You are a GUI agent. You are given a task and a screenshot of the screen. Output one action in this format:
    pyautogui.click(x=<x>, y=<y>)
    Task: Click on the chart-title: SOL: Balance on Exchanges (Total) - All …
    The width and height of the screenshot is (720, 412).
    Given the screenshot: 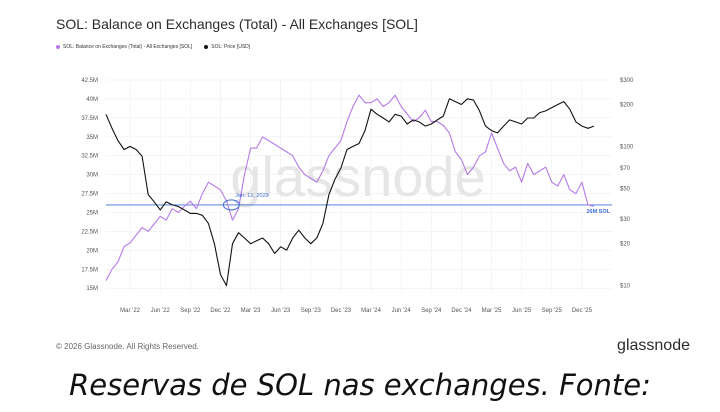 What is the action you would take?
    pyautogui.click(x=237, y=24)
    